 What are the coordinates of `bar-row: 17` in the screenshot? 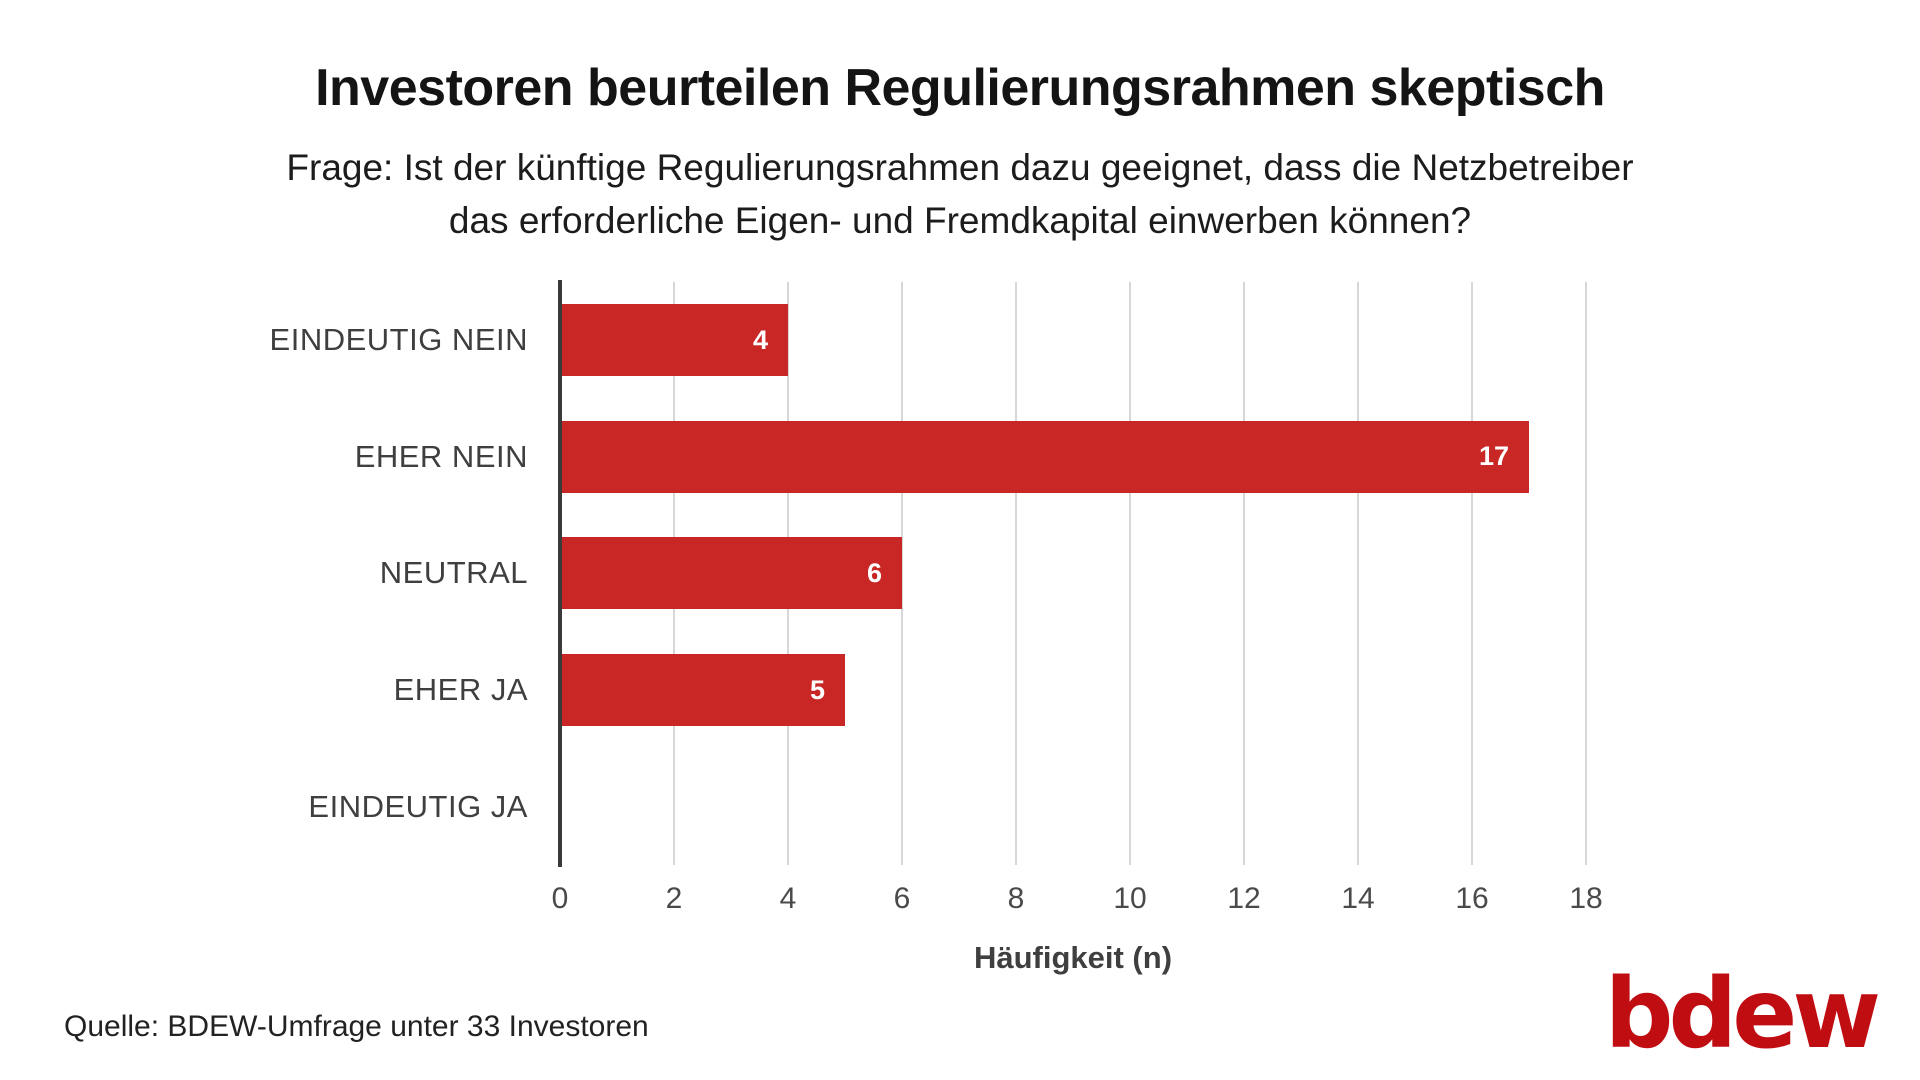 It's located at (1073, 457).